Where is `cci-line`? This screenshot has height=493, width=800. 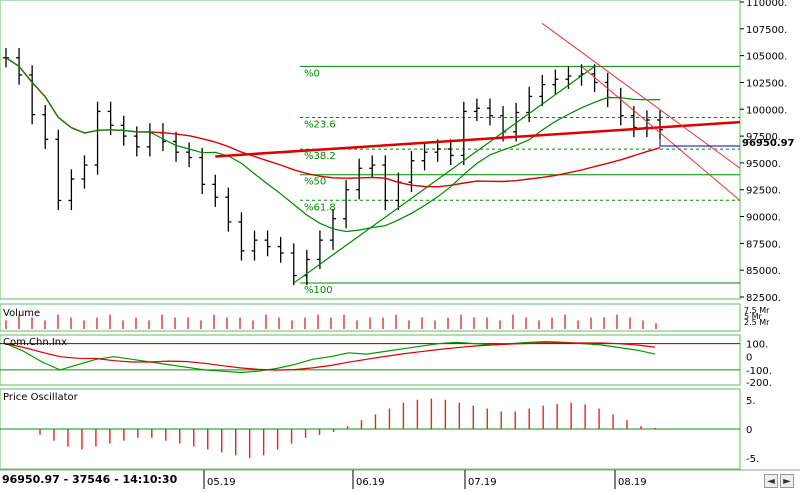 cci-line is located at coordinates (330, 357).